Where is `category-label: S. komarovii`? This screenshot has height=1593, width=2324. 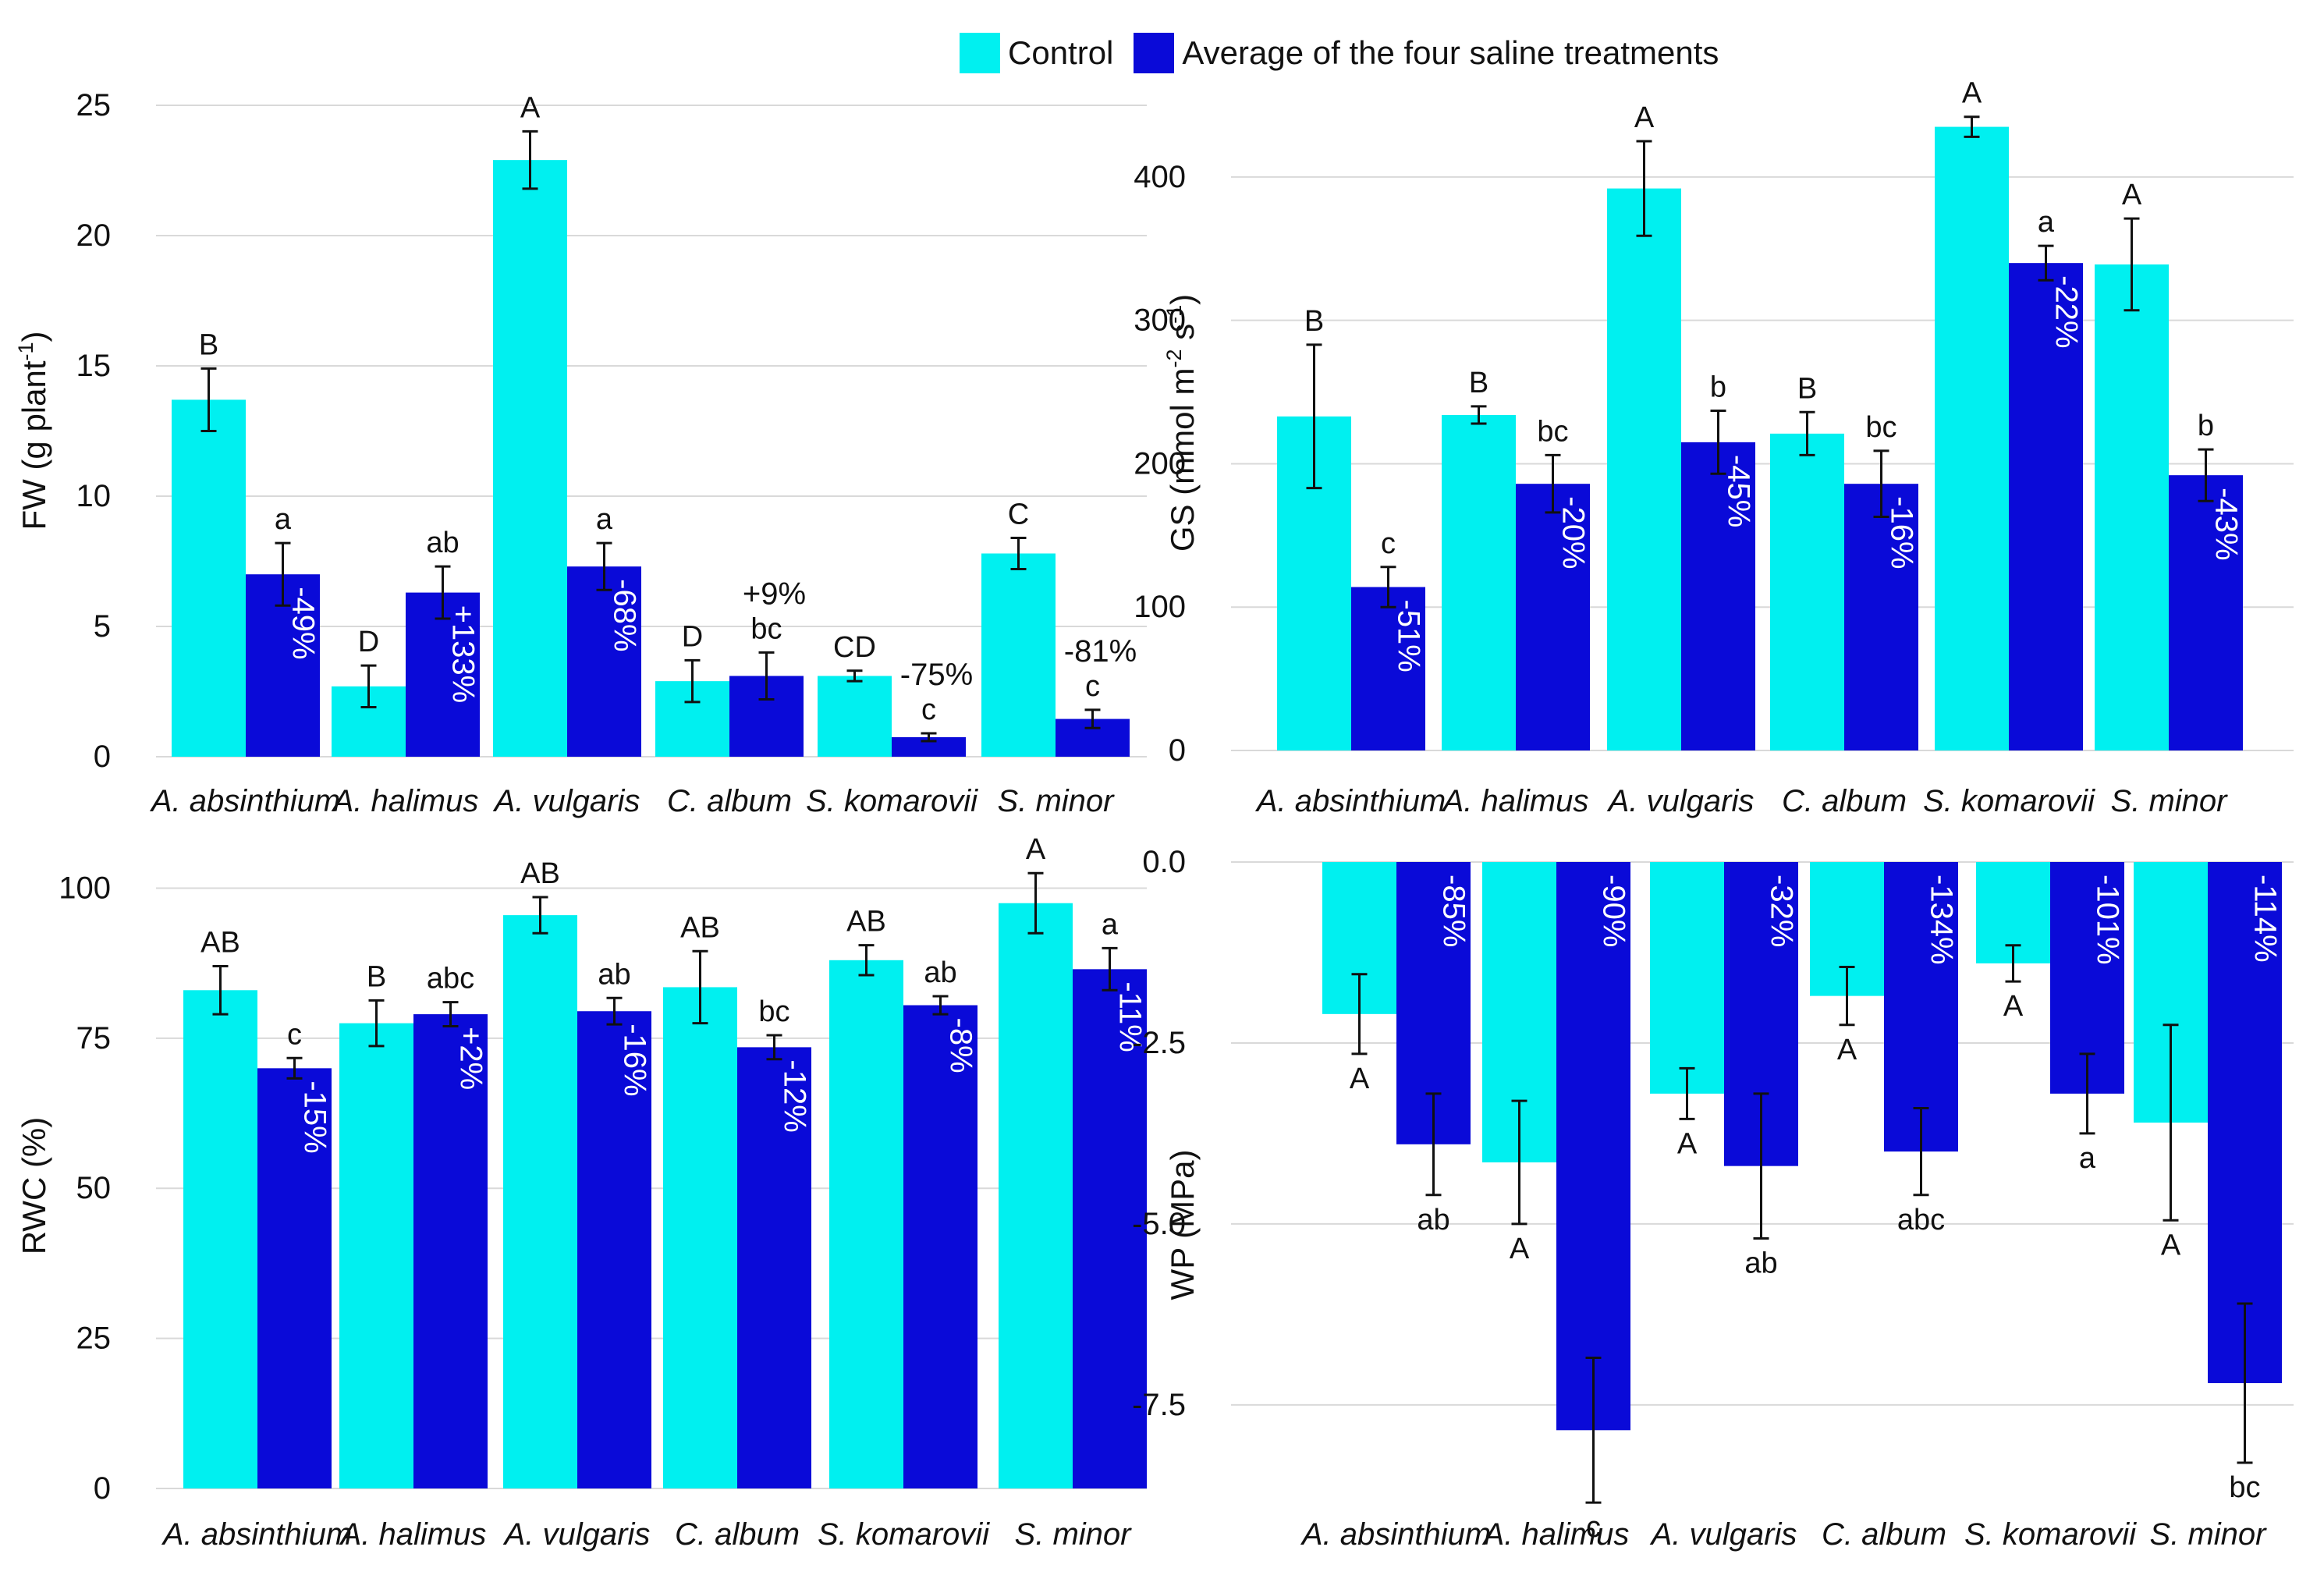 category-label: S. komarovii is located at coordinates (892, 801).